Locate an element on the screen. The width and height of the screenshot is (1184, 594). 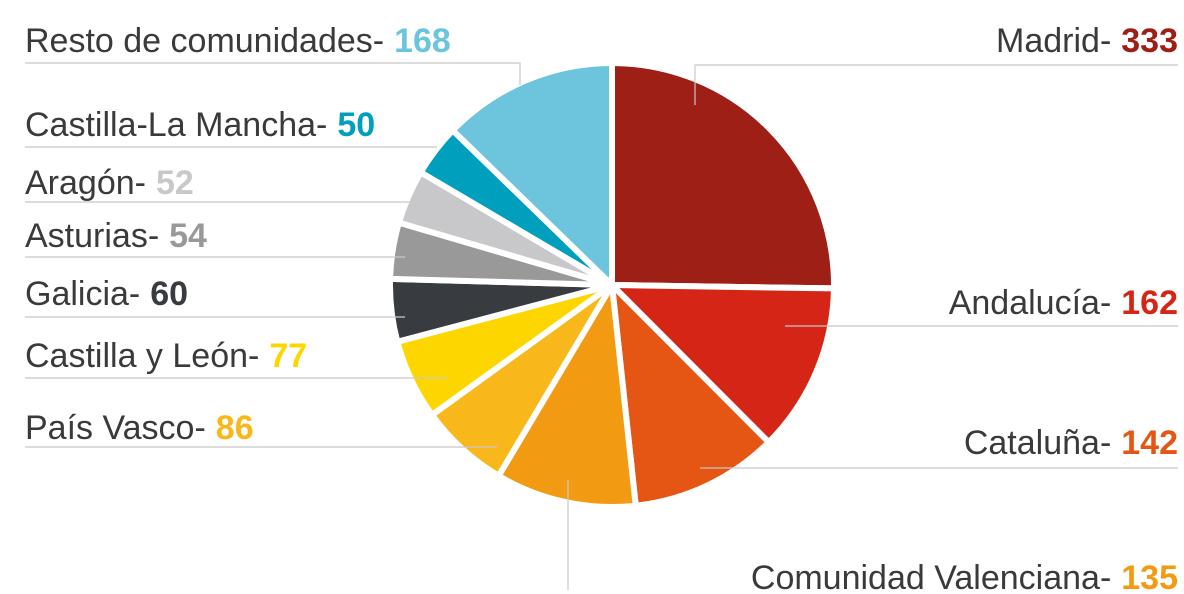
label-value: 86 is located at coordinates (235, 428).